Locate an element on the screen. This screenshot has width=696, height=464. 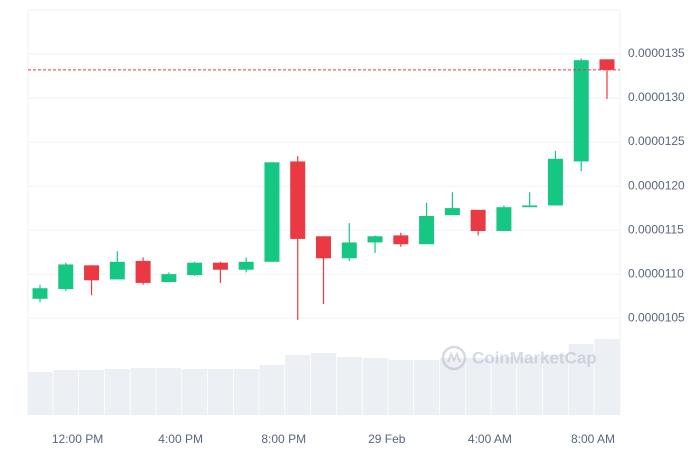
y-tick-label: 0.0000135 is located at coordinates (656, 53).